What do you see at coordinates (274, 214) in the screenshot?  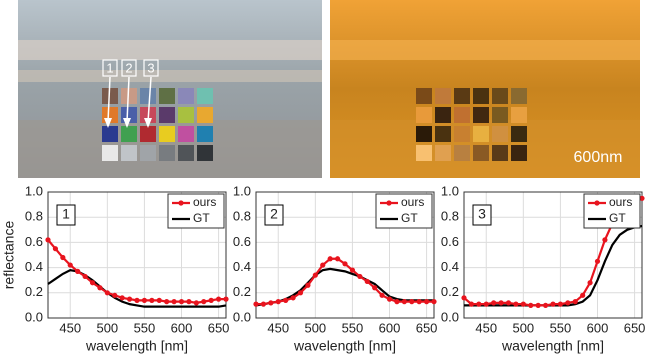 I see `panel-label: 2` at bounding box center [274, 214].